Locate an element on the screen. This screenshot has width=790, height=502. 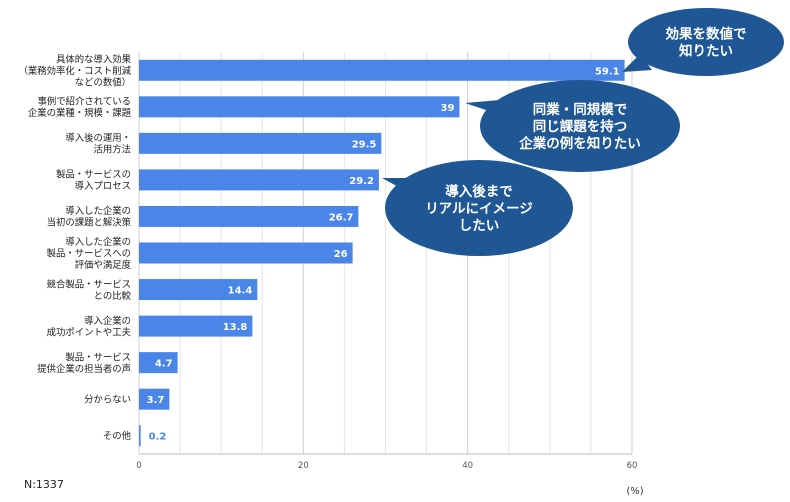
bar-value-label: 39 is located at coordinates (448, 108).